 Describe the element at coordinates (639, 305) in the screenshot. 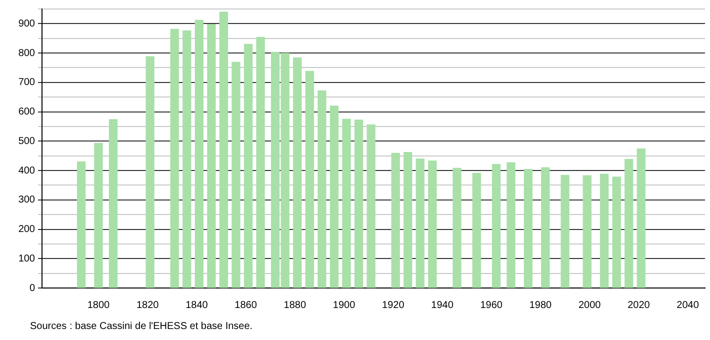

I see `x-tick-label: 2020` at that location.